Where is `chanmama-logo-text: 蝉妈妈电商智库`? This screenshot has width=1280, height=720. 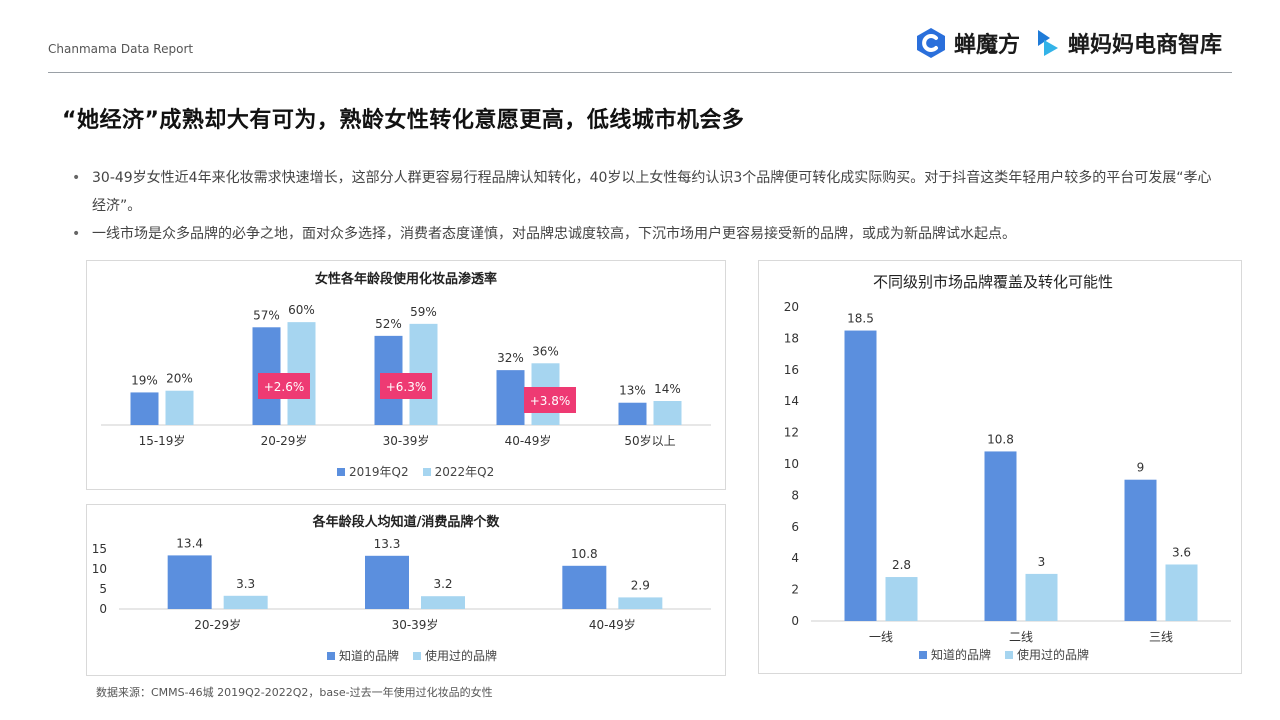 chanmama-logo-text: 蝉妈妈电商智库 is located at coordinates (1144, 45).